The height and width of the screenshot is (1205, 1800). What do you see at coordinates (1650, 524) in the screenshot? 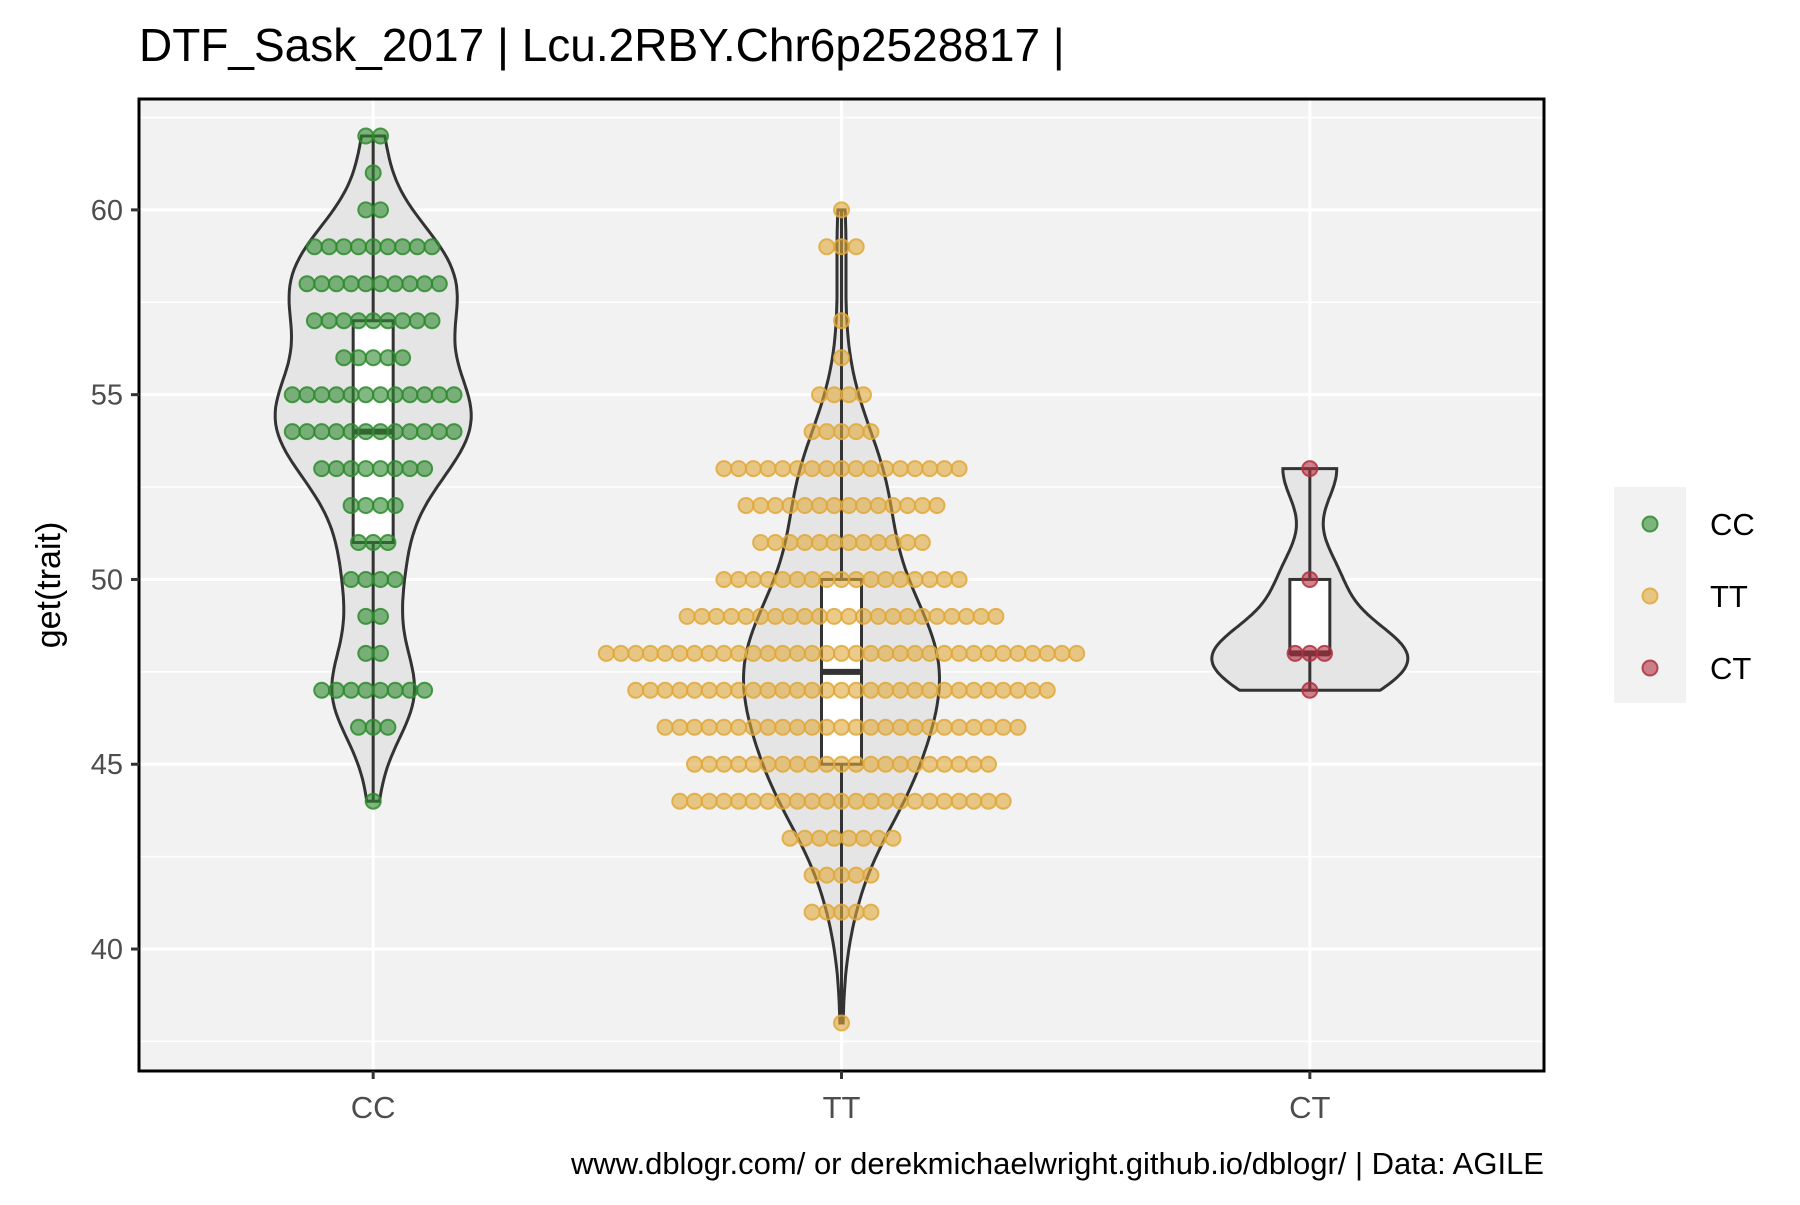
I see `legend-key-CC` at bounding box center [1650, 524].